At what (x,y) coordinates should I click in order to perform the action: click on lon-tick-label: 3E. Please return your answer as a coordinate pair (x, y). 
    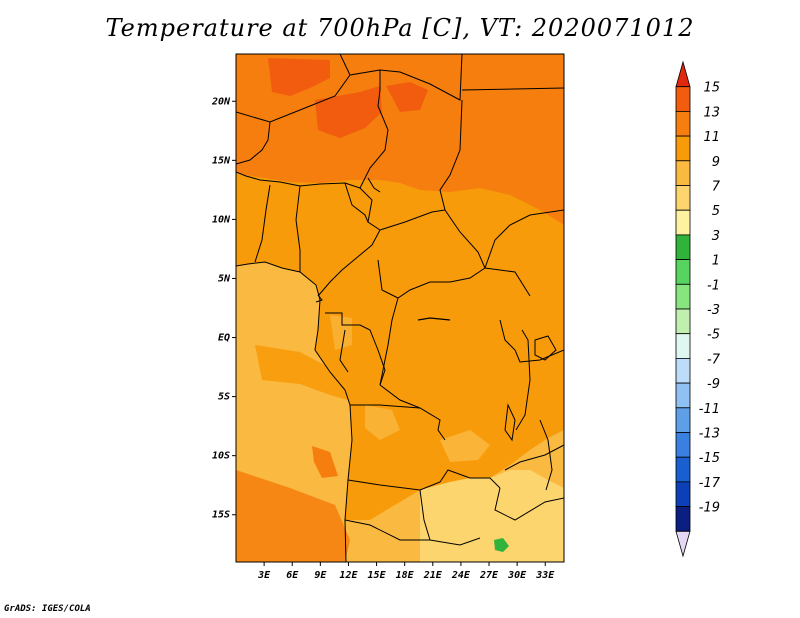
    Looking at the image, I should click on (264, 575).